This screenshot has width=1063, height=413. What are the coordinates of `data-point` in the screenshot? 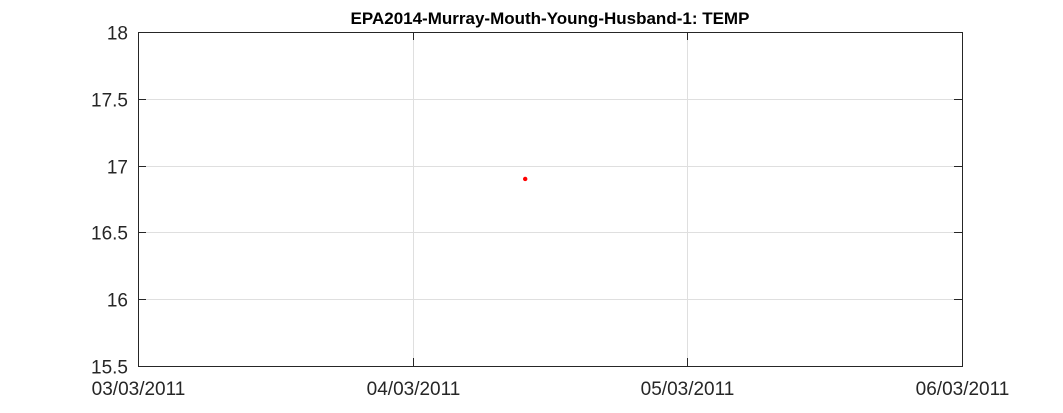 It's located at (525, 179).